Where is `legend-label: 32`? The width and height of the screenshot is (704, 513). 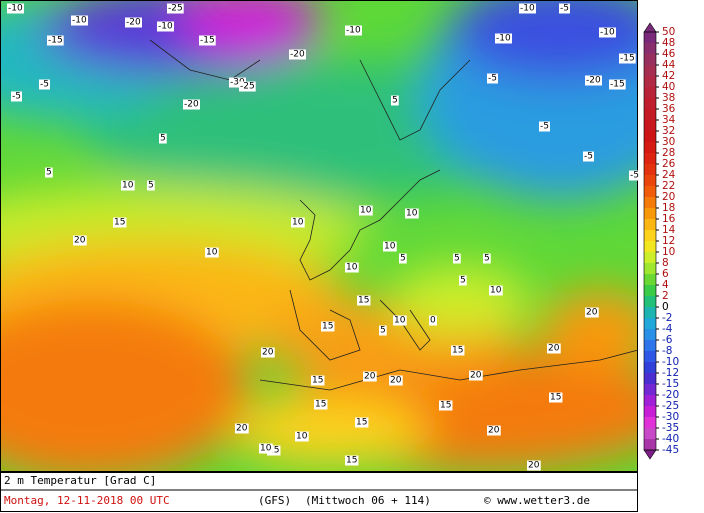
legend-label: 32 is located at coordinates (668, 131).